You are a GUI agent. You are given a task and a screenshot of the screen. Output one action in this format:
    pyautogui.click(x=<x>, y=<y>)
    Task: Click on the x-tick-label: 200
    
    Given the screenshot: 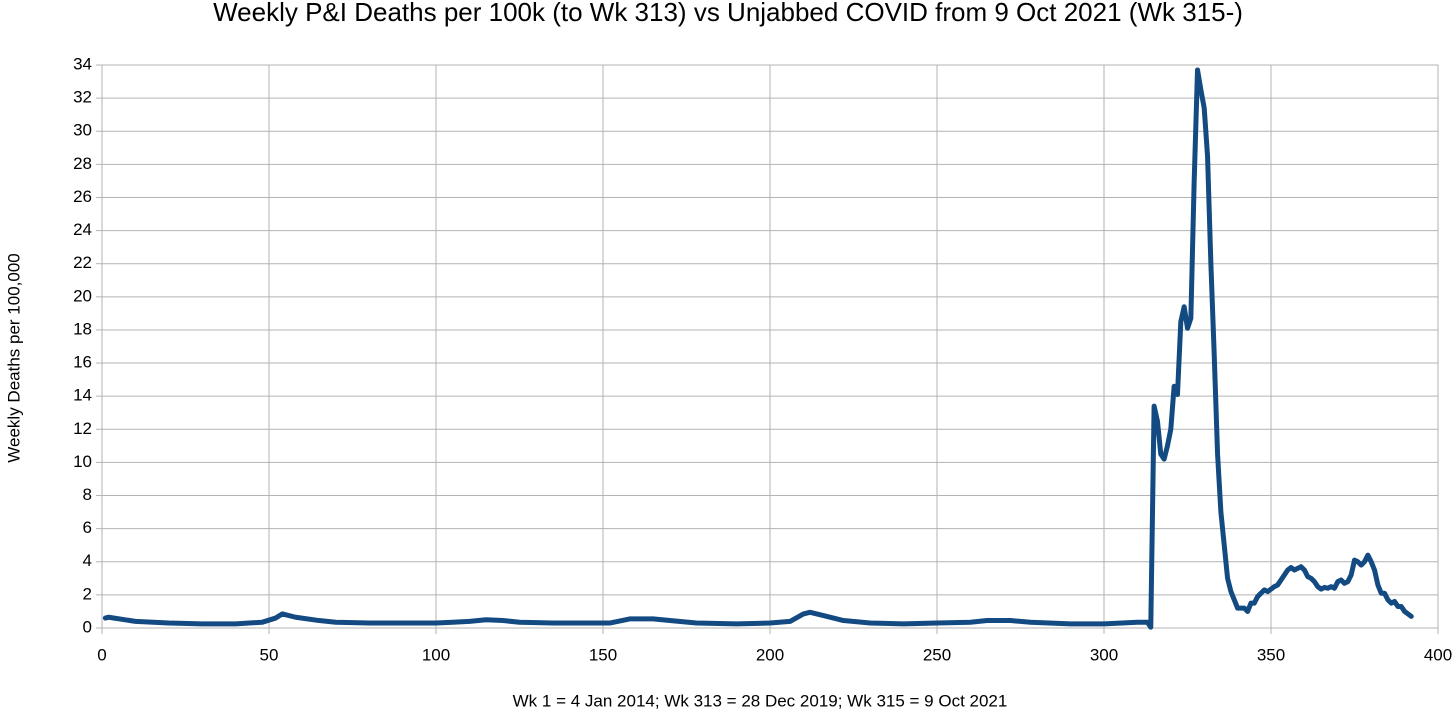 What is the action you would take?
    pyautogui.click(x=770, y=654)
    